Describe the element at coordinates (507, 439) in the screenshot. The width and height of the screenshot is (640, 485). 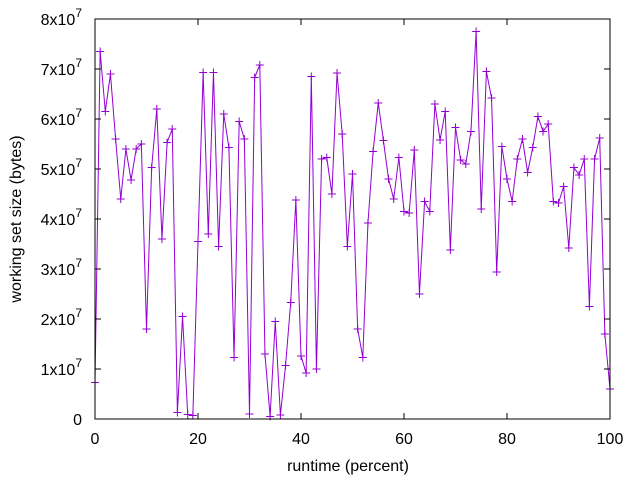
I see `x-tick-label: 80` at that location.